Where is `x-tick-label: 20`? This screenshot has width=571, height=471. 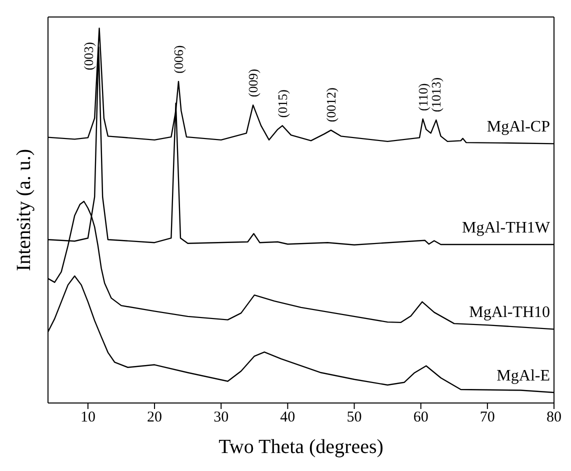
x-tick-label: 20 is located at coordinates (154, 418).